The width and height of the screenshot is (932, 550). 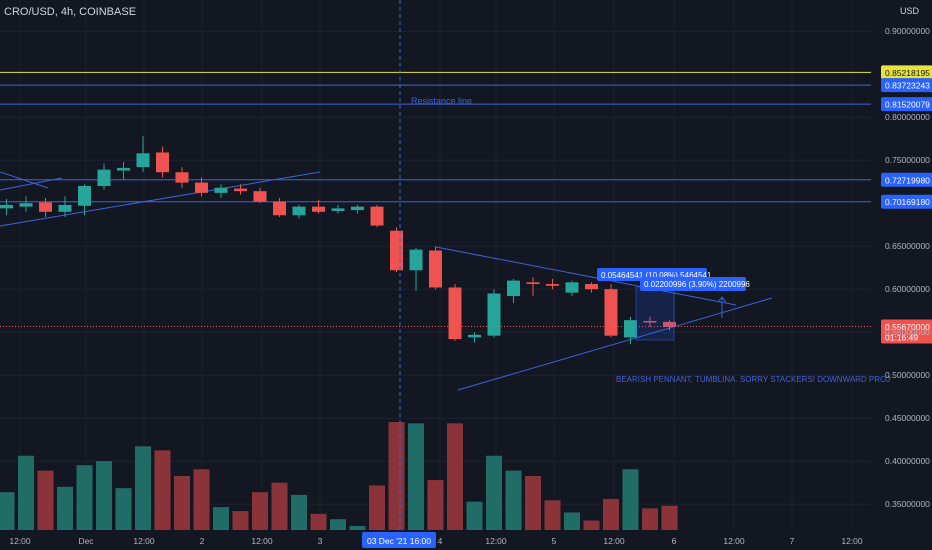 I want to click on y-tick-label: 0.40000000, so click(x=907, y=461).